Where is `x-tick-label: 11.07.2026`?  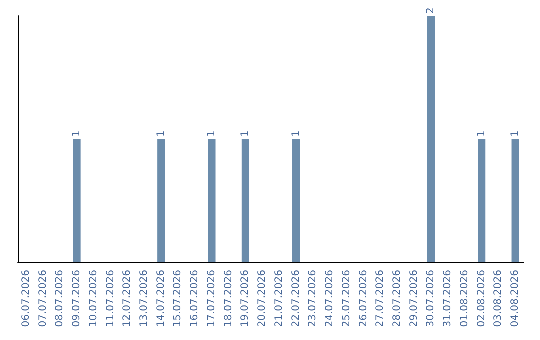 x-tick-label: 11.07.2026 is located at coordinates (110, 299).